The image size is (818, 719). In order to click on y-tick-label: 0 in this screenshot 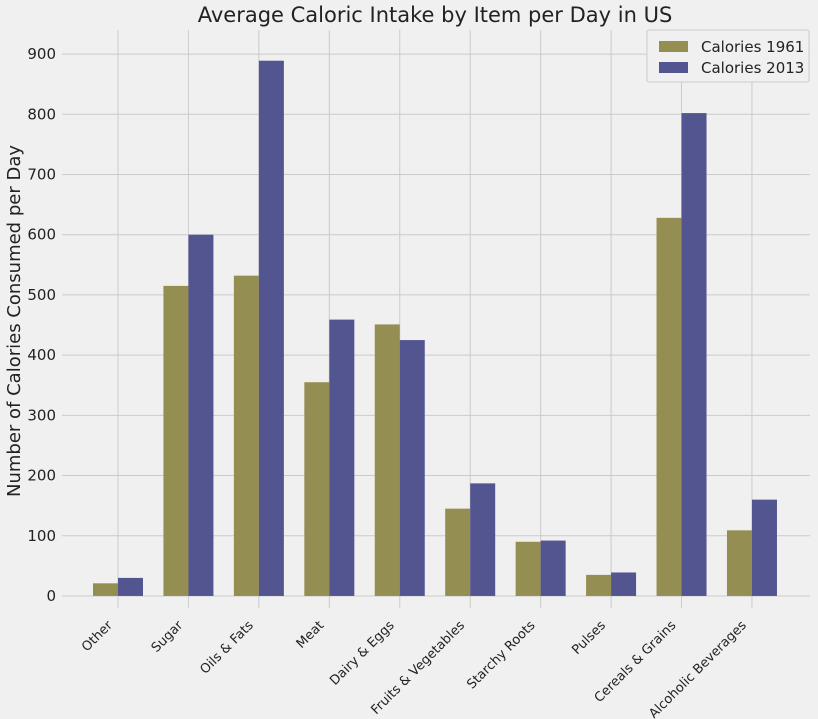, I will do `click(51, 596)`.